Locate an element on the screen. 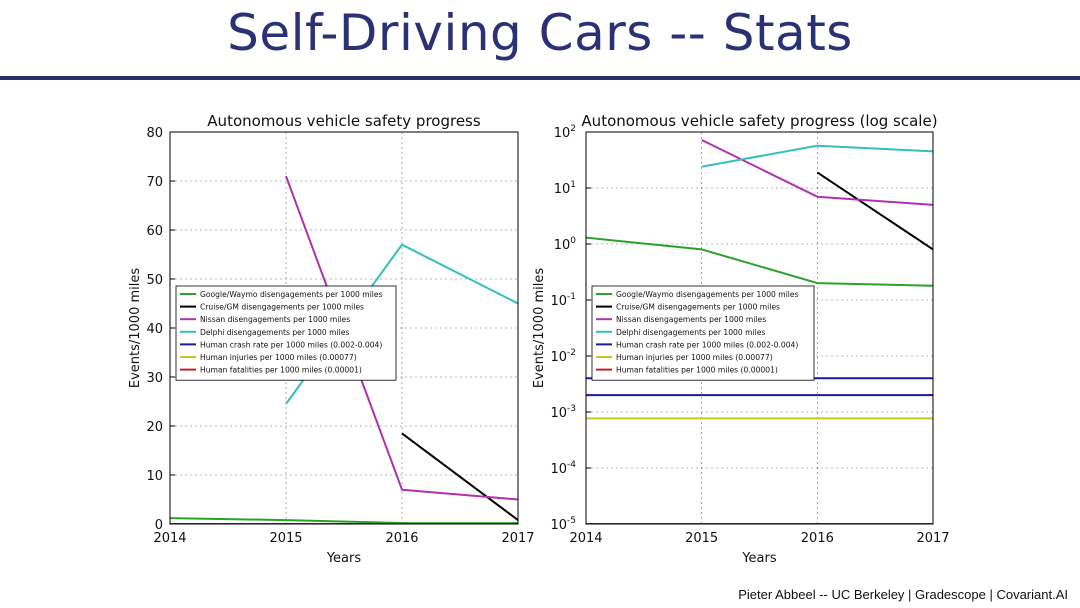 The height and width of the screenshot is (608, 1080). slide-title: Self-Driving Cars -- Stats is located at coordinates (540, 33).